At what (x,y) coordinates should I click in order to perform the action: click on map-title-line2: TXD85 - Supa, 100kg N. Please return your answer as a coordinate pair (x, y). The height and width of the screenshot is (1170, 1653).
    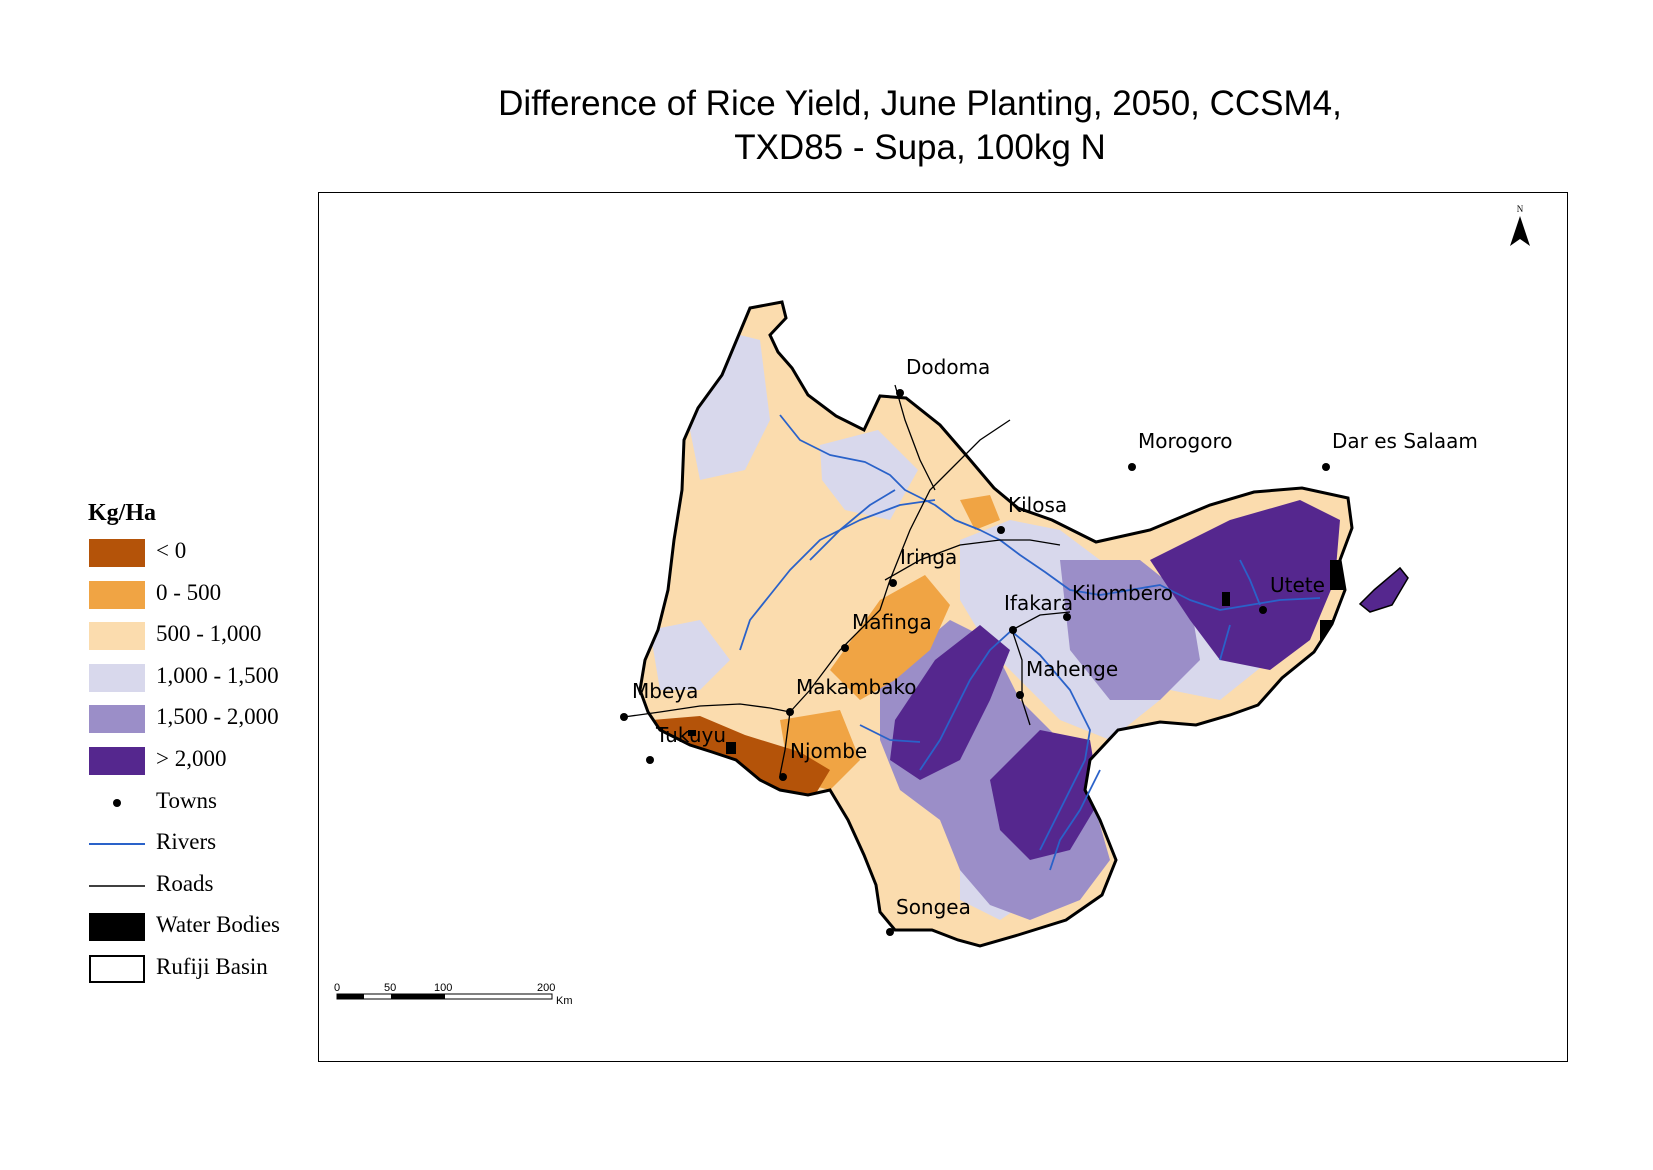
    Looking at the image, I should click on (920, 147).